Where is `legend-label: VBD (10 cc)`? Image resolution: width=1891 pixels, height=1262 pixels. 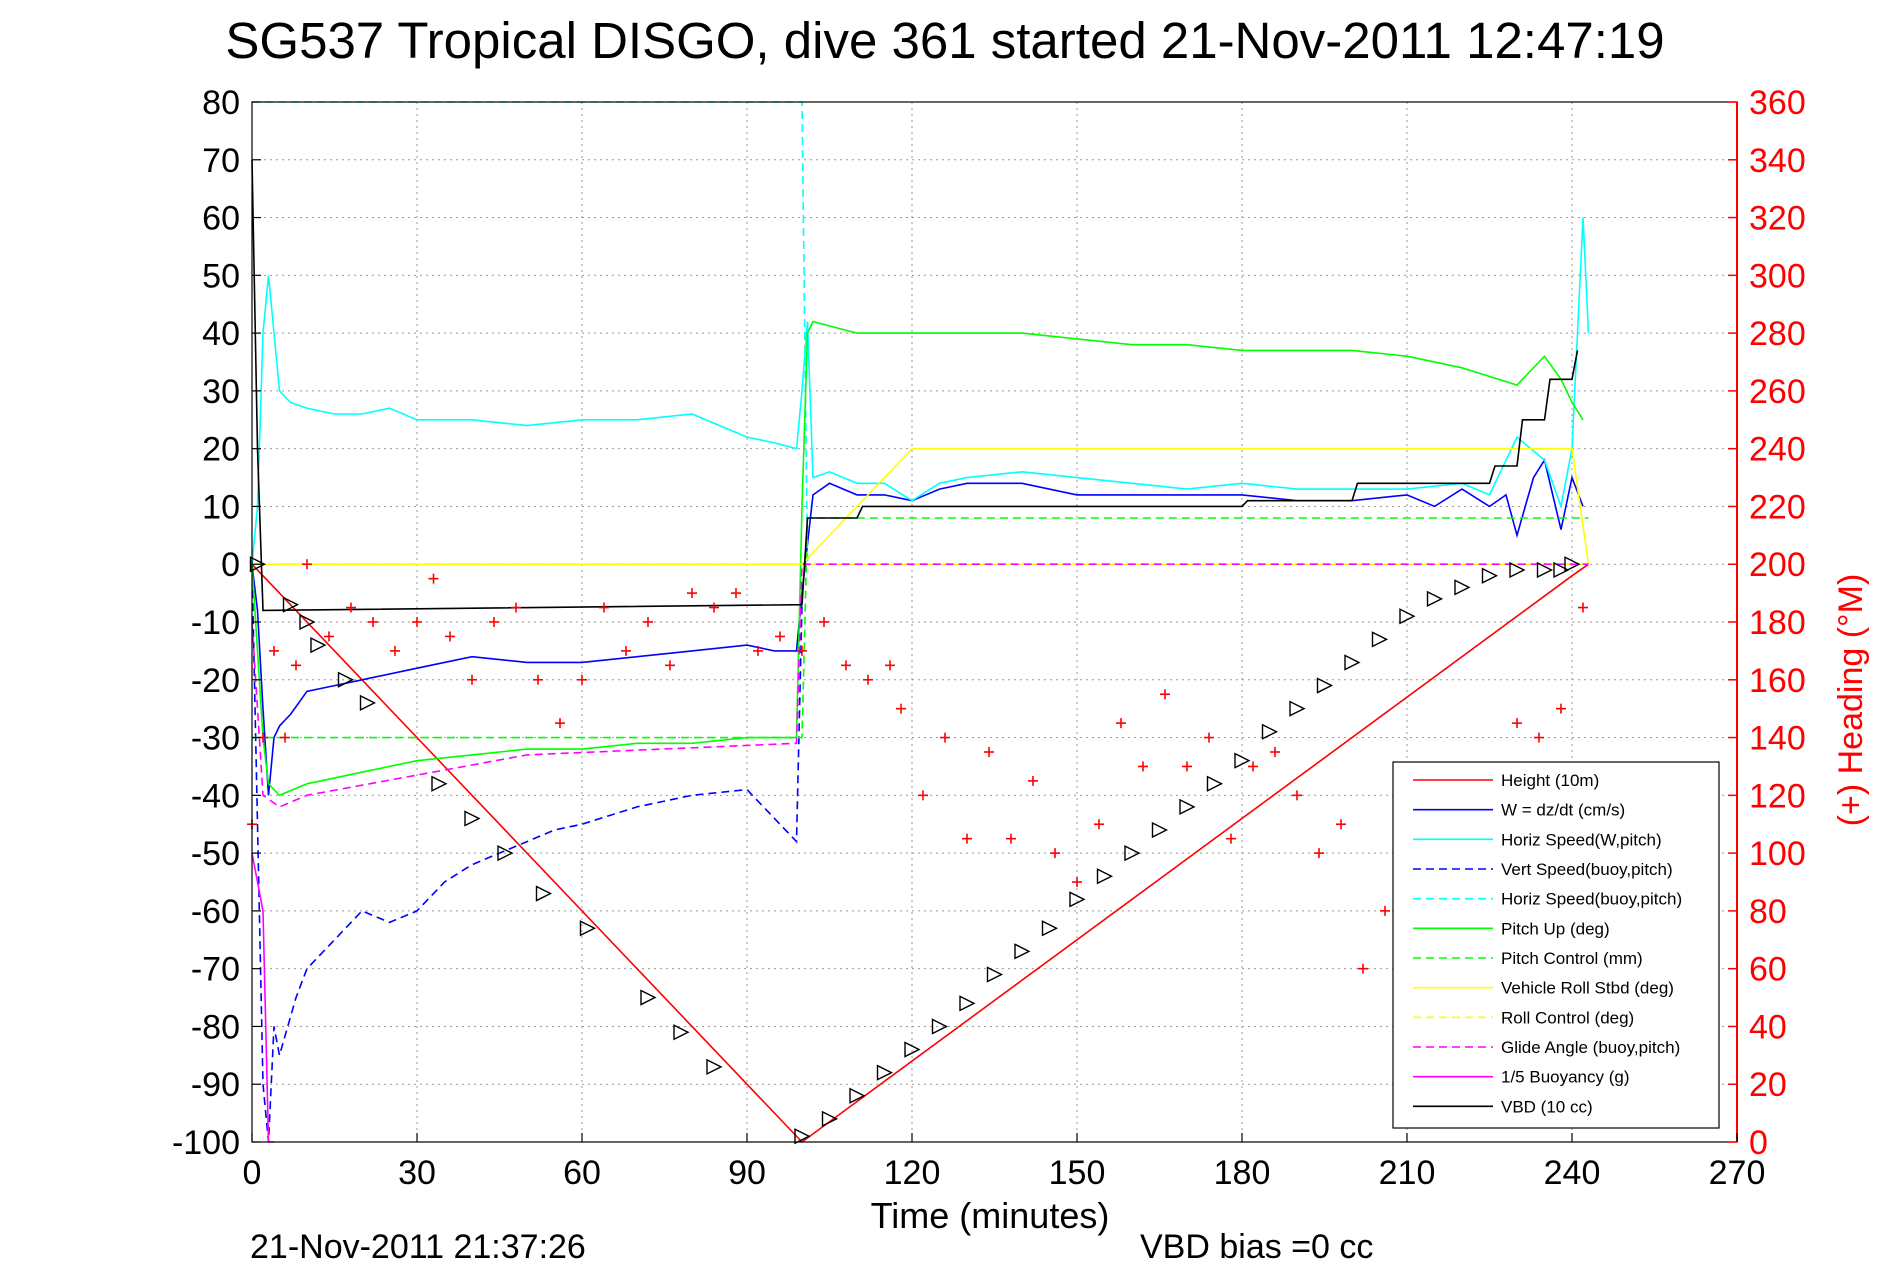 legend-label: VBD (10 cc) is located at coordinates (1547, 1106).